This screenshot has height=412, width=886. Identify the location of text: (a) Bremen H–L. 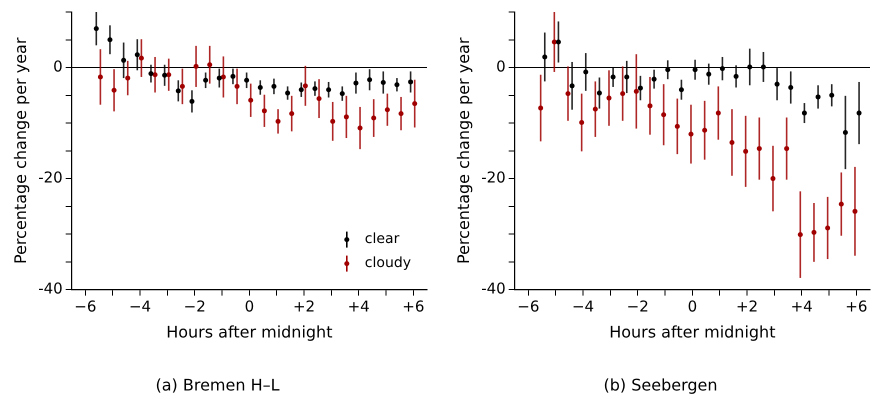
(217, 385).